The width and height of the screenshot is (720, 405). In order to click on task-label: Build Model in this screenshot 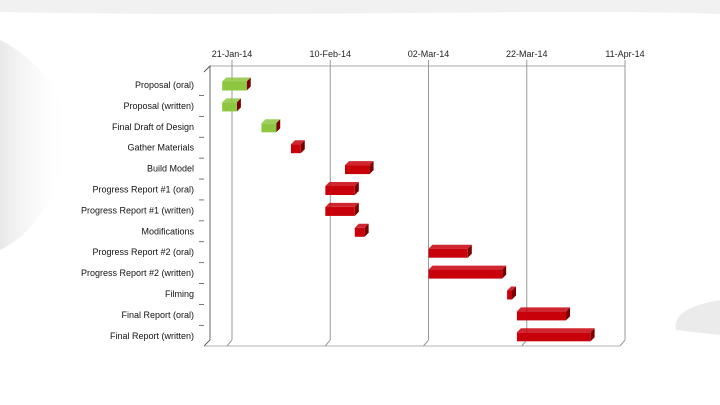, I will do `click(170, 169)`.